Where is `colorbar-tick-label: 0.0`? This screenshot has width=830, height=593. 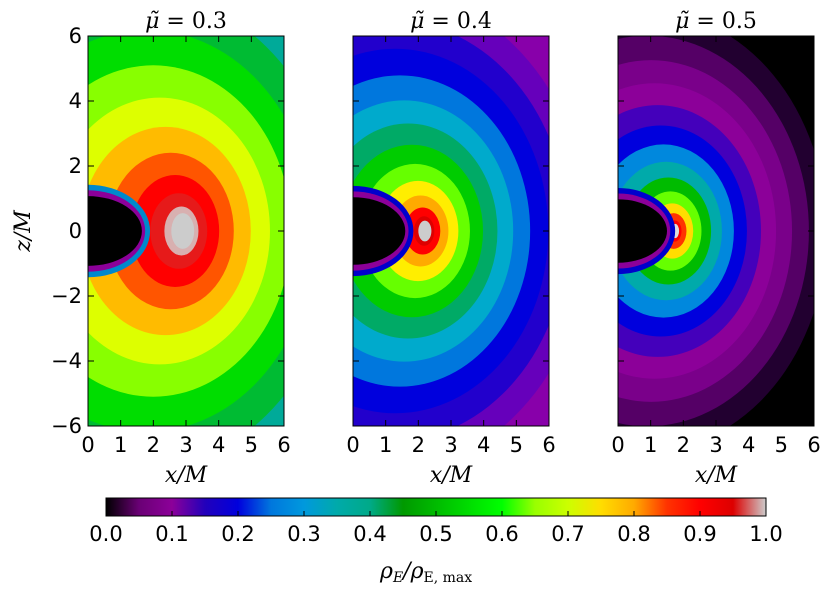 colorbar-tick-label: 0.0 is located at coordinates (105, 534).